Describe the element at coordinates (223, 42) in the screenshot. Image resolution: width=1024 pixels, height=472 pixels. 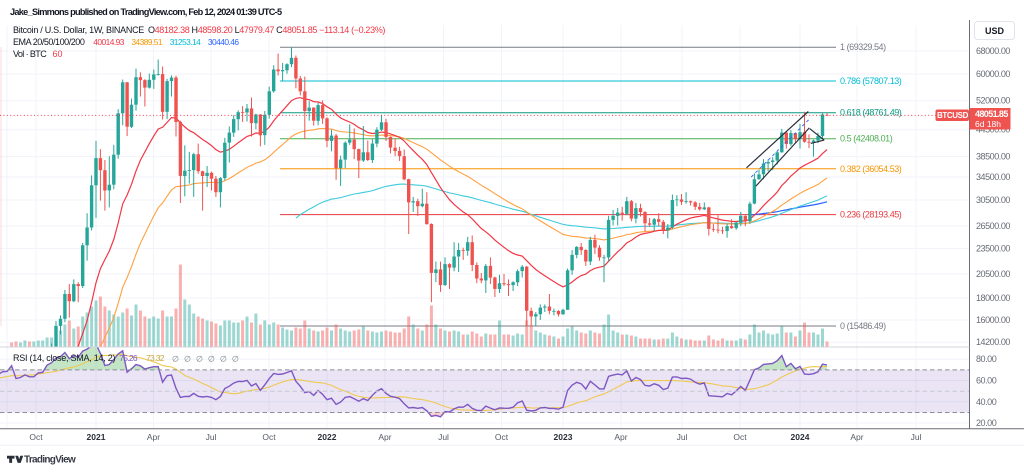
I see `svg-text: 30440.46` at that location.